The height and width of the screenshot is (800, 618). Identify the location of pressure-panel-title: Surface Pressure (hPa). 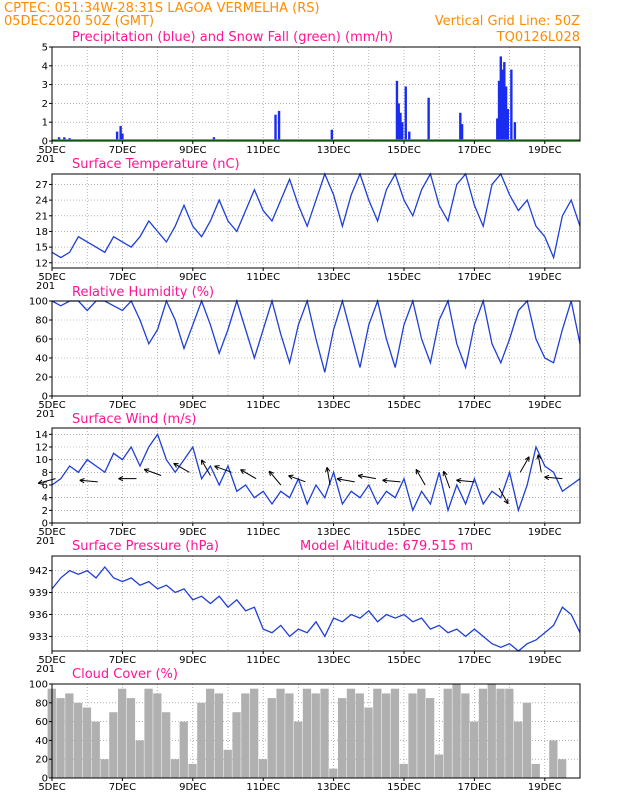
(145, 546).